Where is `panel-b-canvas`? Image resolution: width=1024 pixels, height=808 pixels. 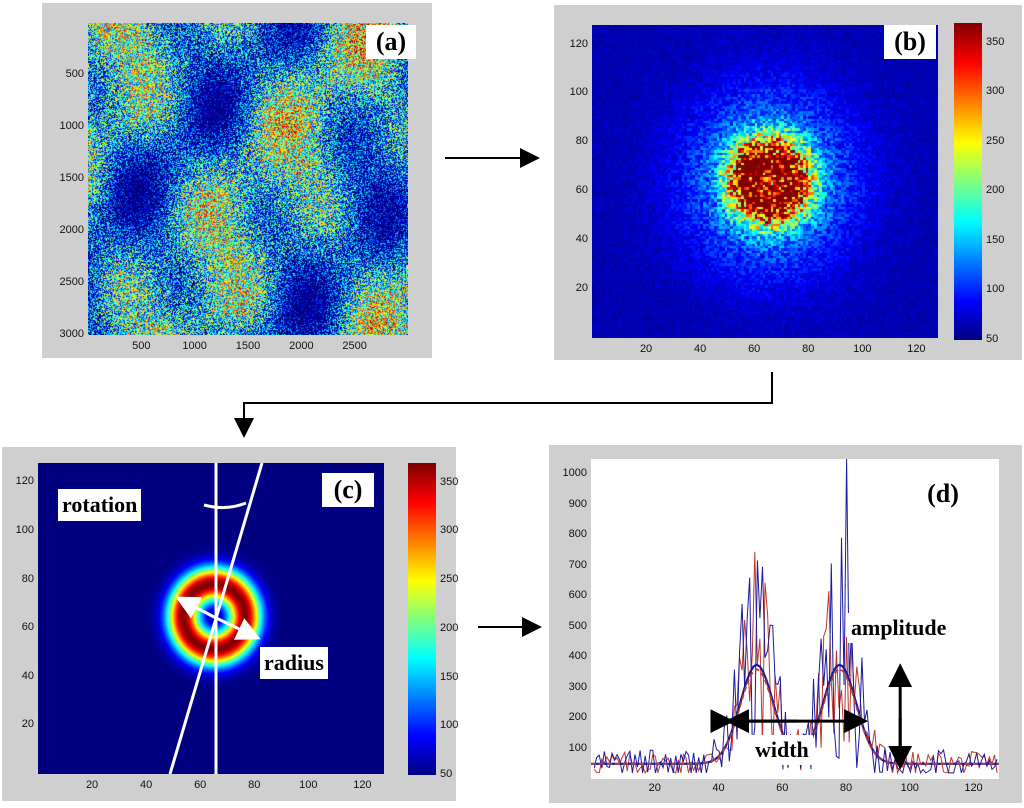 panel-b-canvas is located at coordinates (765, 181).